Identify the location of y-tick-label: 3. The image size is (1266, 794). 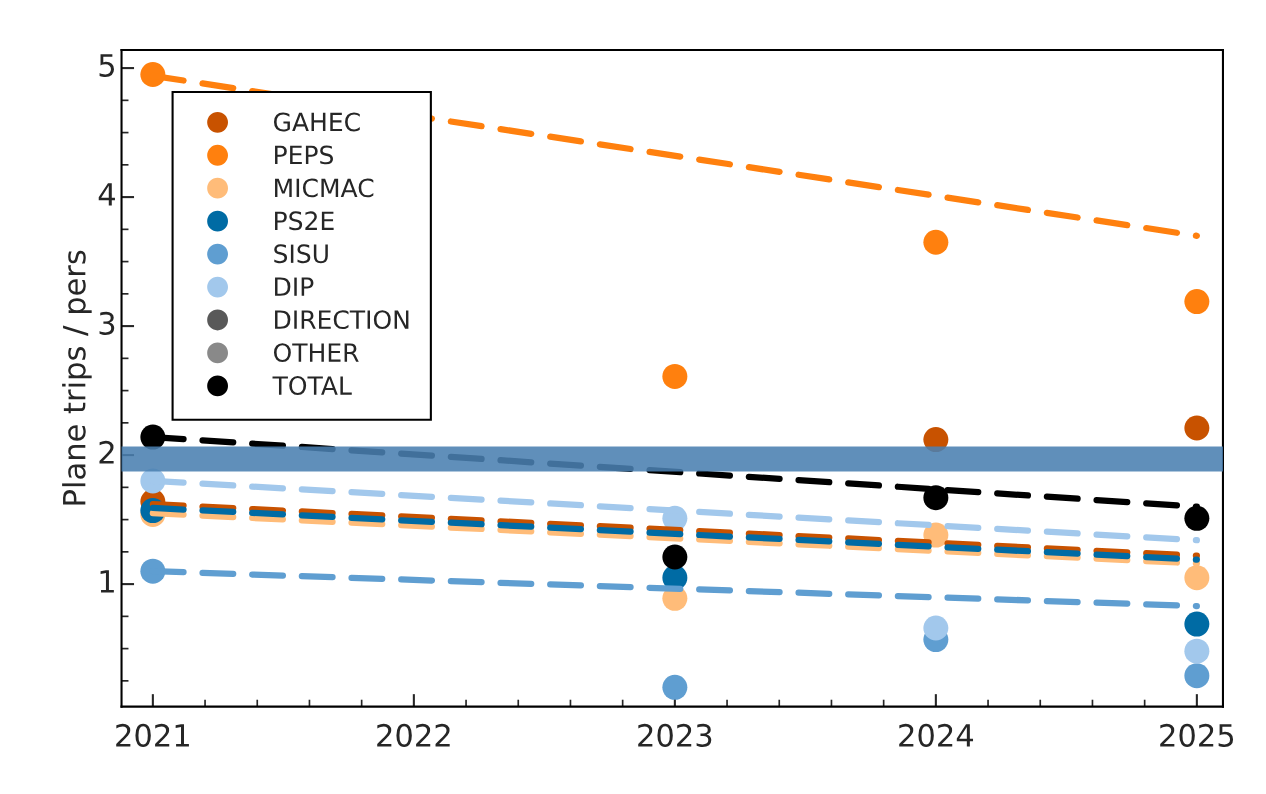
(107, 323).